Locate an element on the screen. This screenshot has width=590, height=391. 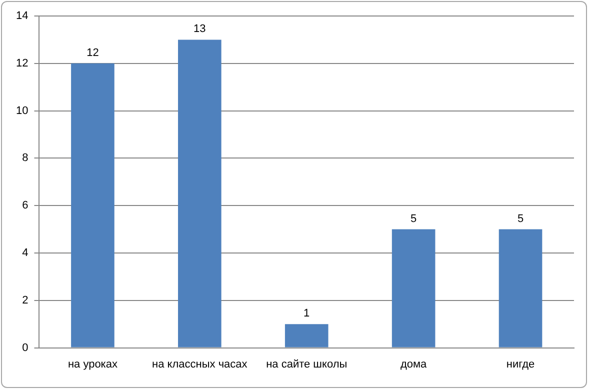
y-tick-label: 4 is located at coordinates (25, 253).